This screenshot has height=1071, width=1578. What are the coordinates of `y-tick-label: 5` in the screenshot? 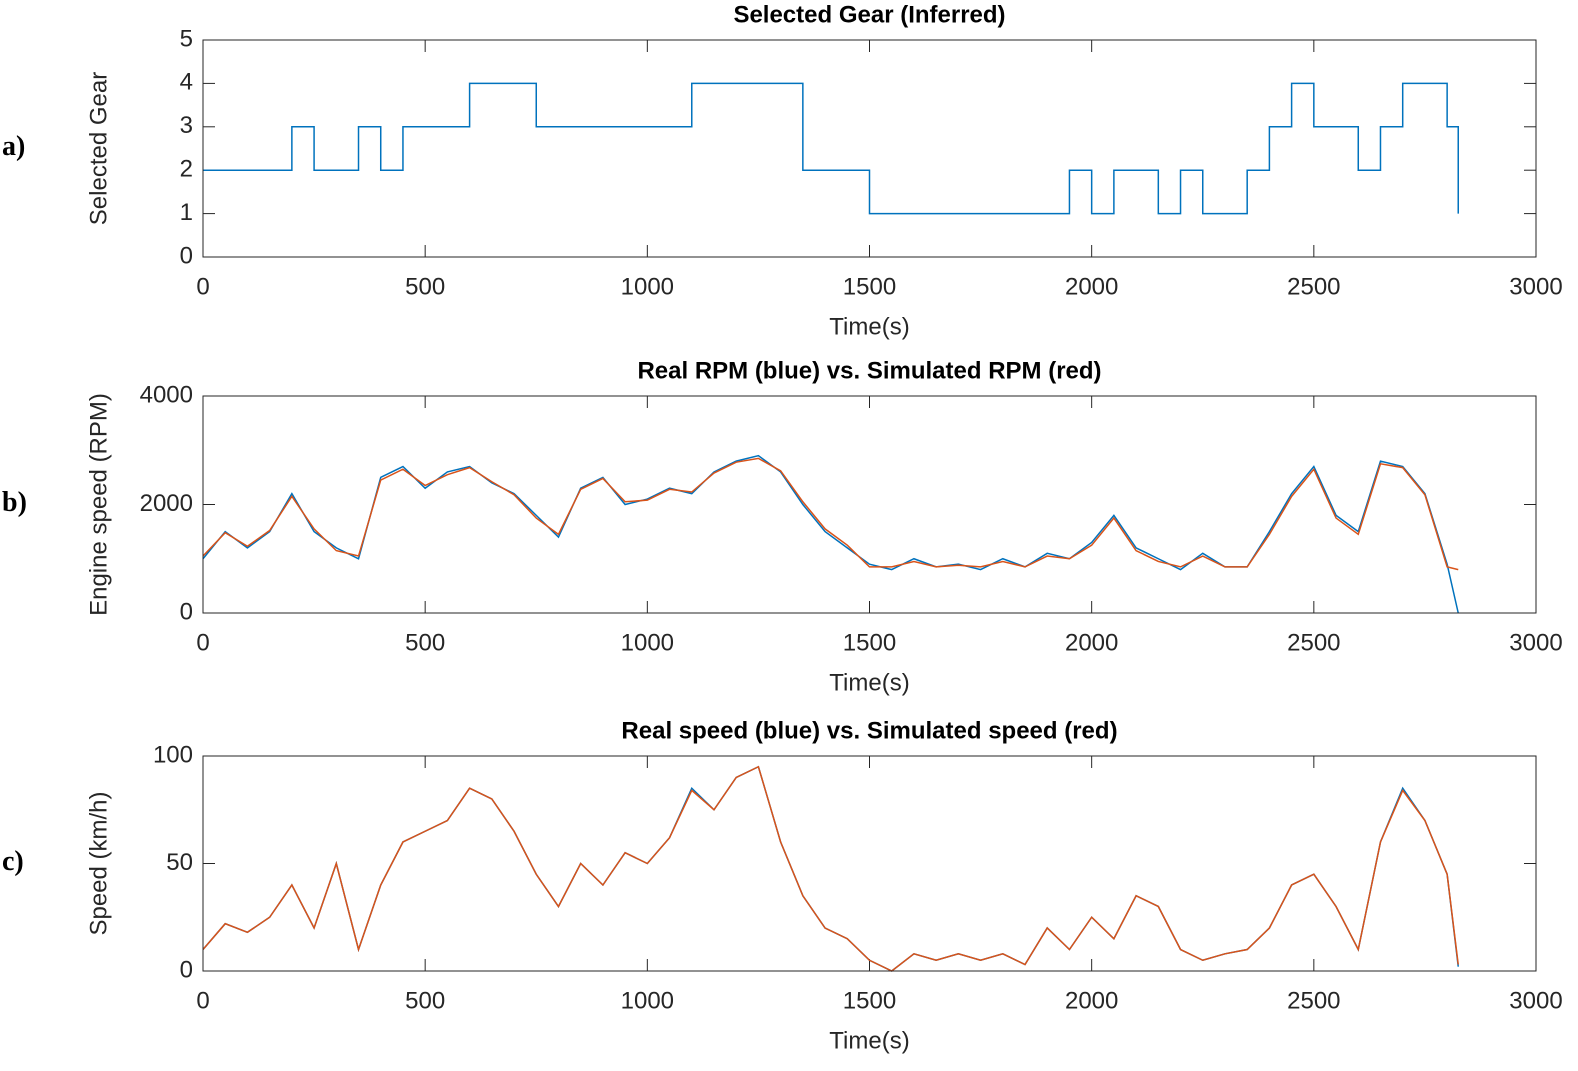 It's located at (186, 38).